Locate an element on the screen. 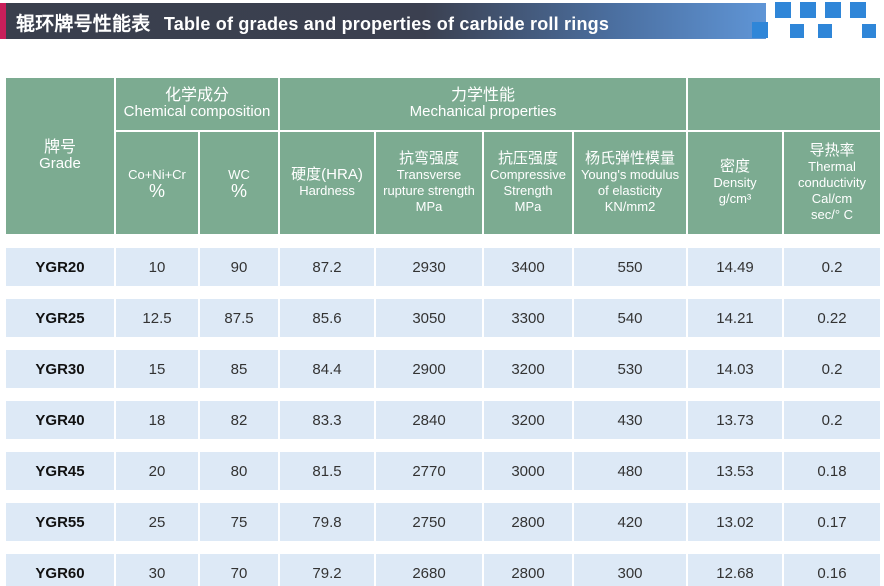 This screenshot has width=884, height=586. young-cell: 300 is located at coordinates (630, 570).